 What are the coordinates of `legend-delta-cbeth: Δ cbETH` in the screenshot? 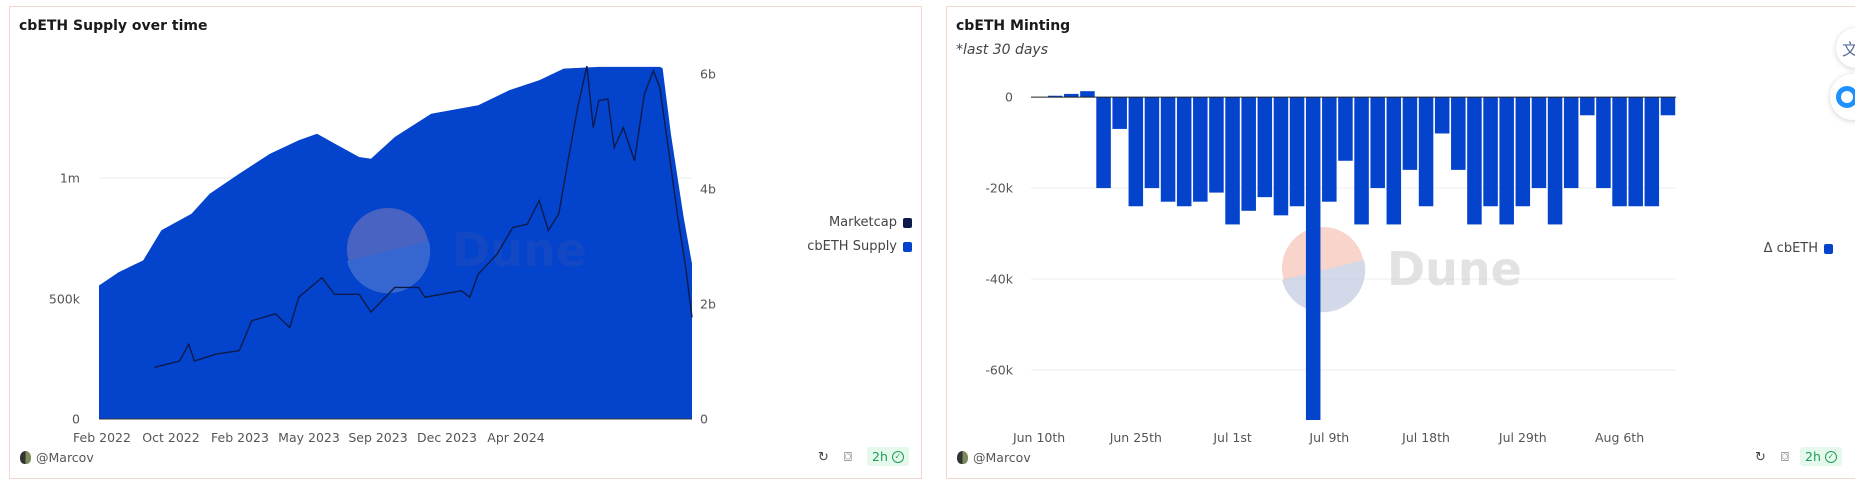 It's located at (1770, 248).